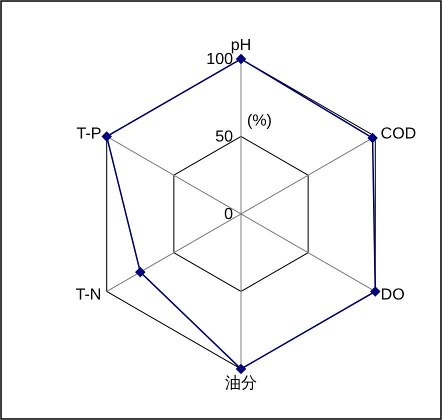  What do you see at coordinates (398, 133) in the screenshot?
I see `spoke-label: COD` at bounding box center [398, 133].